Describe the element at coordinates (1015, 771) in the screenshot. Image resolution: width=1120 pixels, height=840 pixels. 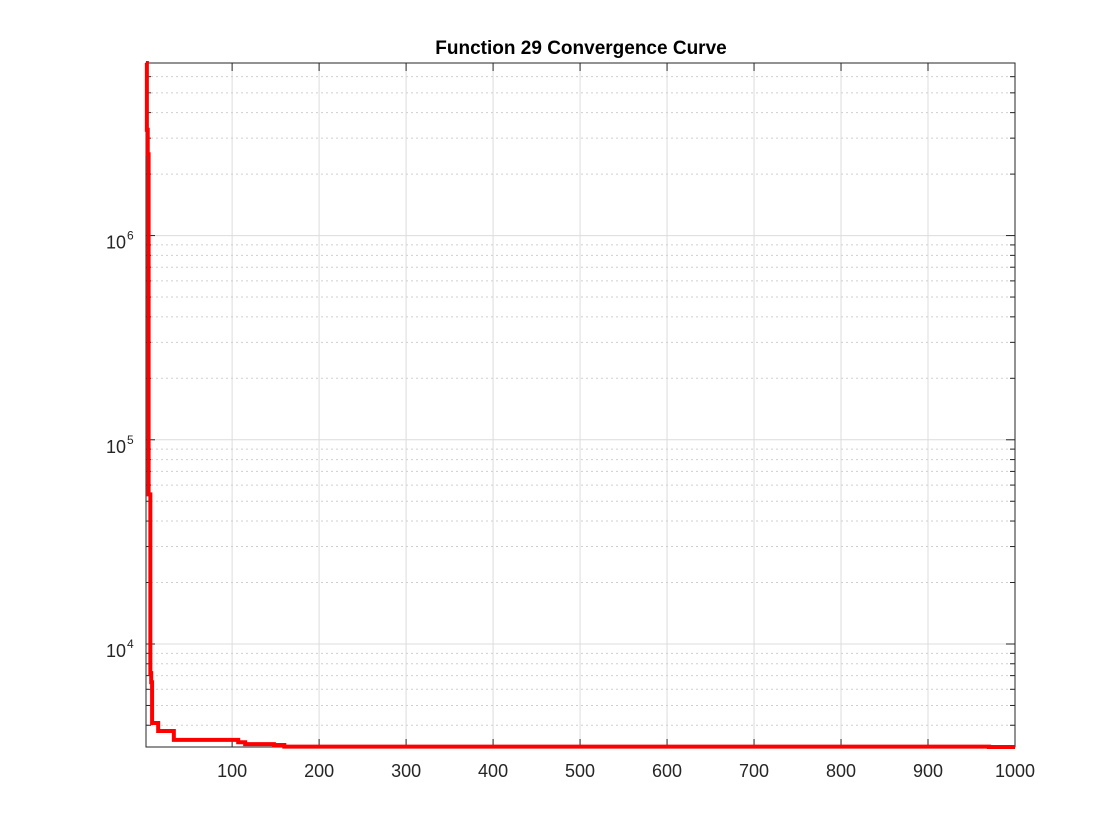
I see `x-tick-label: 1000` at that location.